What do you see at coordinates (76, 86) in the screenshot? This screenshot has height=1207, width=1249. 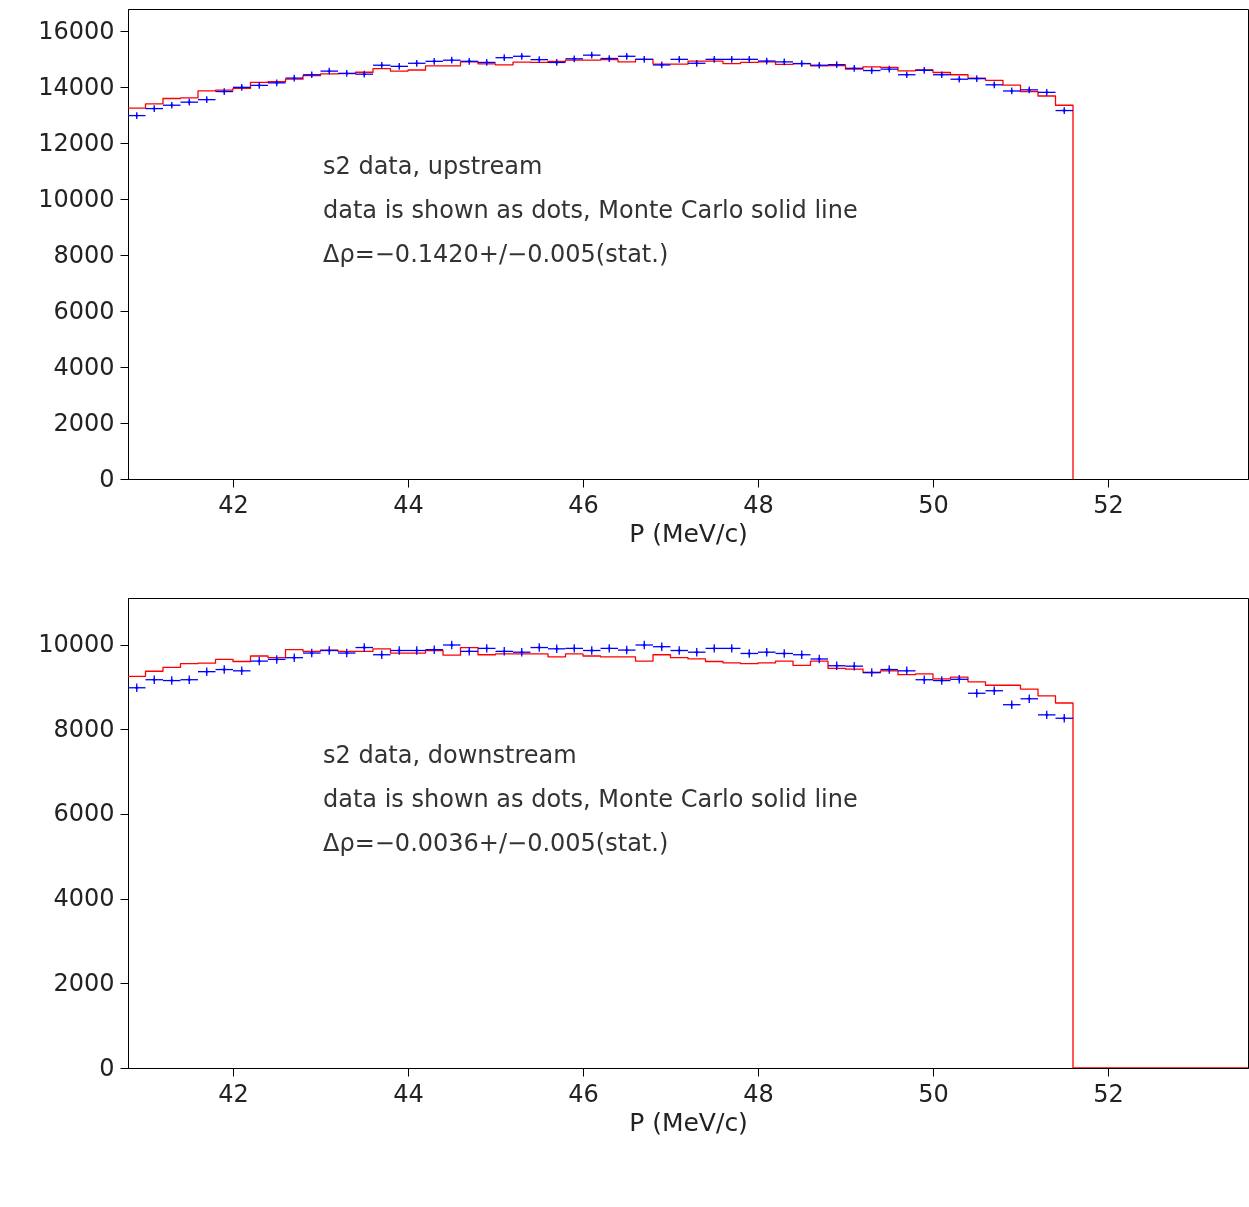 I see `y-tick-label: 14000` at bounding box center [76, 86].